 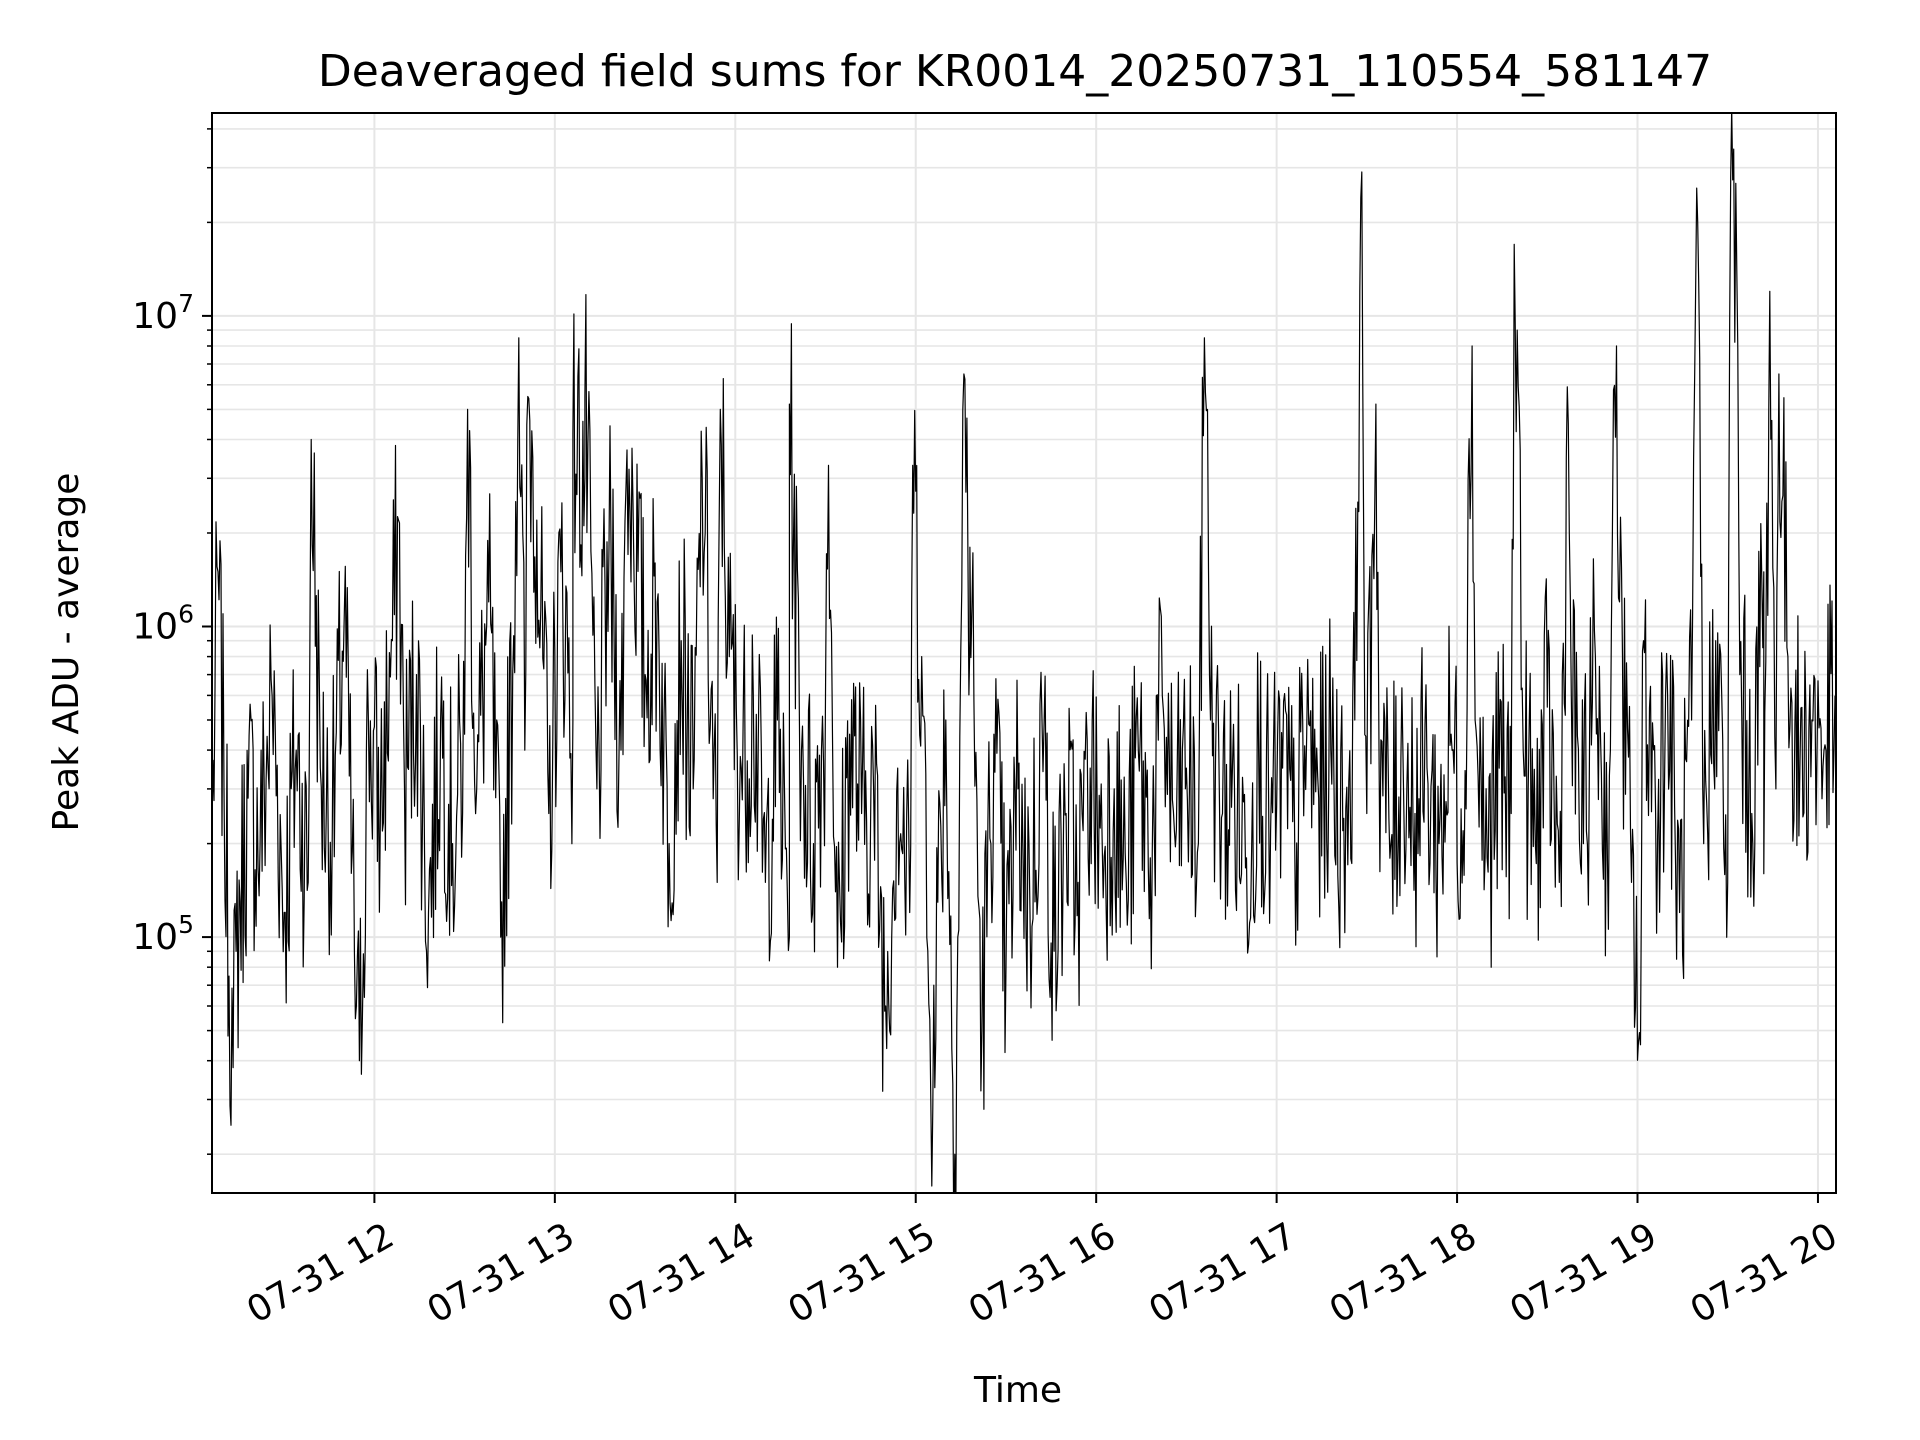 I want to click on y-tick-label: 10⁶, so click(x=163, y=623).